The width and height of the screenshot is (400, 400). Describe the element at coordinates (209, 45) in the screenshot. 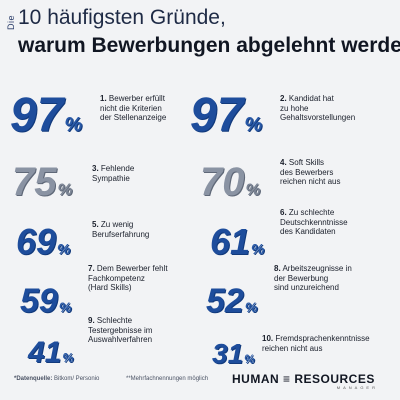

I see `page-title-line2: warum Bewerbungen abgelehnt werden` at that location.